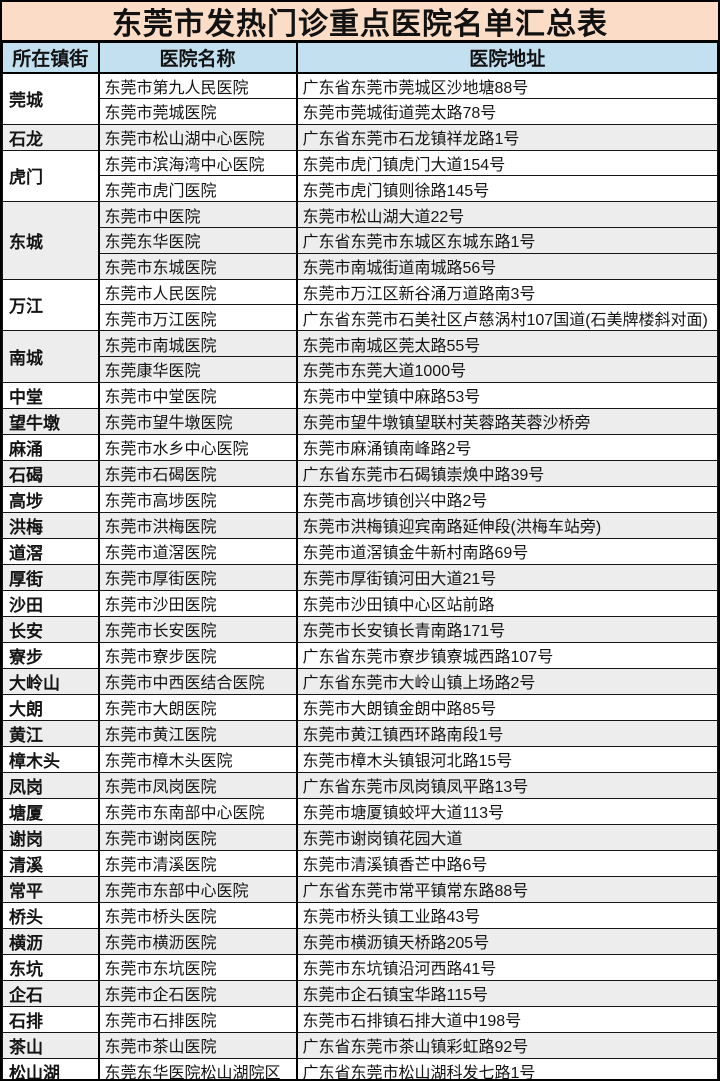 The height and width of the screenshot is (1081, 720). Describe the element at coordinates (197, 1068) in the screenshot. I see `hospital-name-cell: 东莞东华医院松山湖院区` at that location.